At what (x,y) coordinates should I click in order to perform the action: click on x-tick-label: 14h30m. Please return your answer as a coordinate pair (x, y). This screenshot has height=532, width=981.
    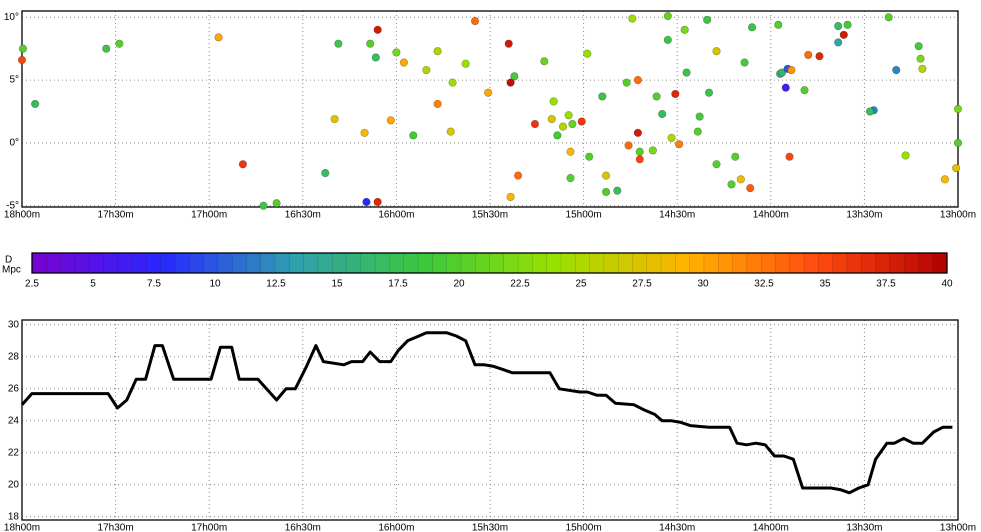
    Looking at the image, I should click on (677, 215).